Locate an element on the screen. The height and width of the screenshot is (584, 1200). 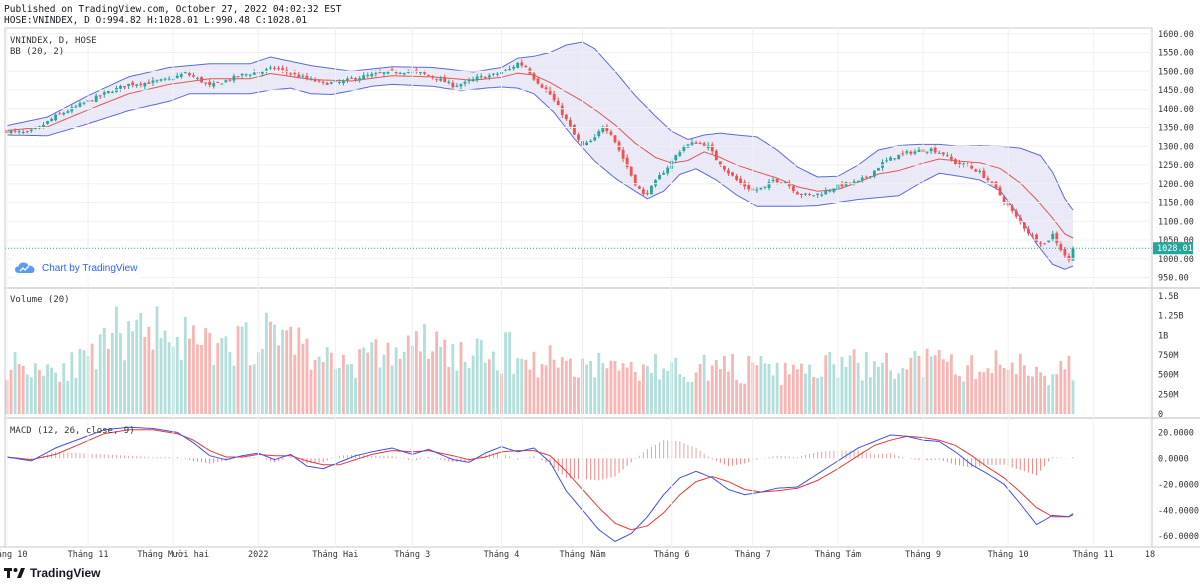
price-axis-label: 950.00 is located at coordinates (1173, 279).